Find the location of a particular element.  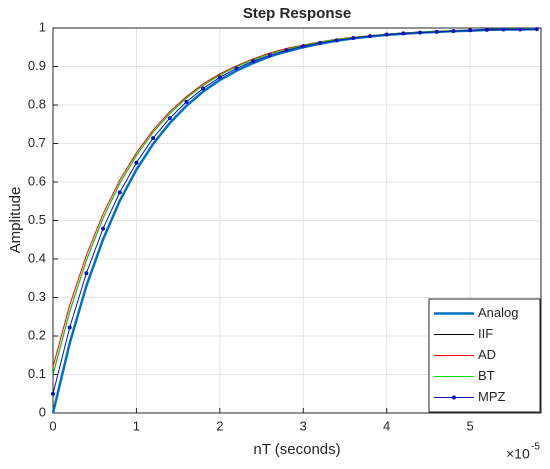

y-tick-label: 0.2 is located at coordinates (37, 334).